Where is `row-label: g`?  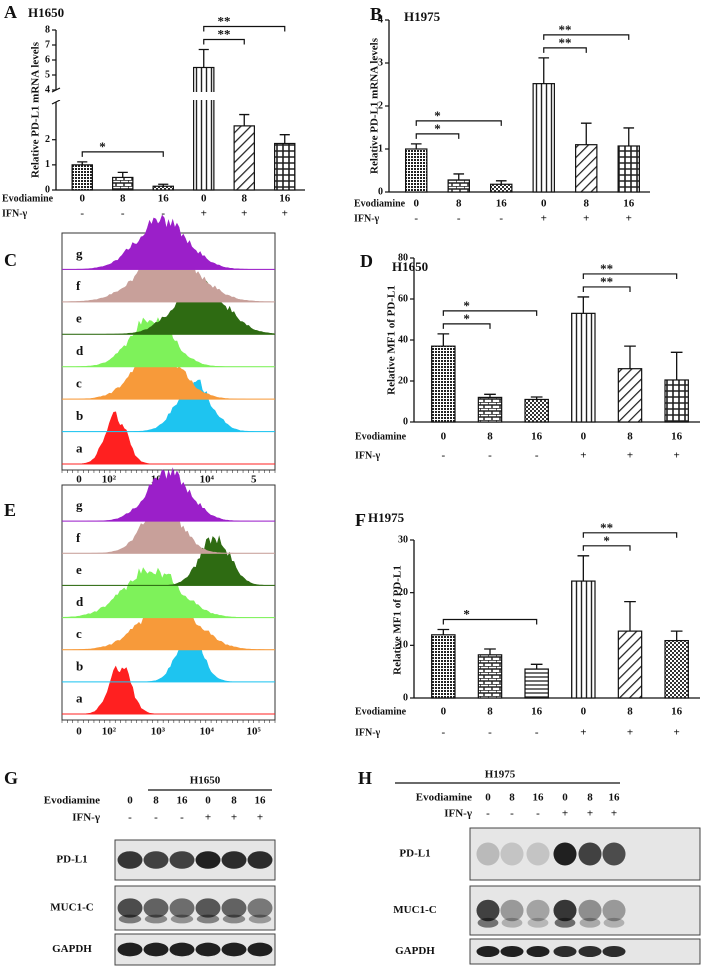
row-label: g is located at coordinates (79, 253).